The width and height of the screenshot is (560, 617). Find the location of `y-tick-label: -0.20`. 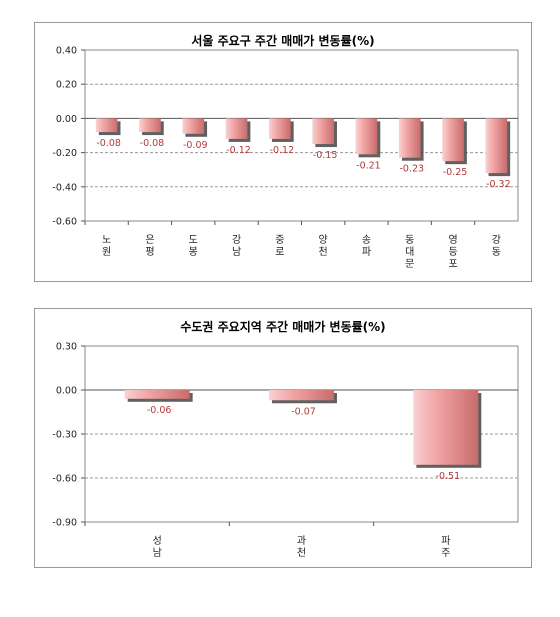

y-tick-label: -0.20 is located at coordinates (64, 153).